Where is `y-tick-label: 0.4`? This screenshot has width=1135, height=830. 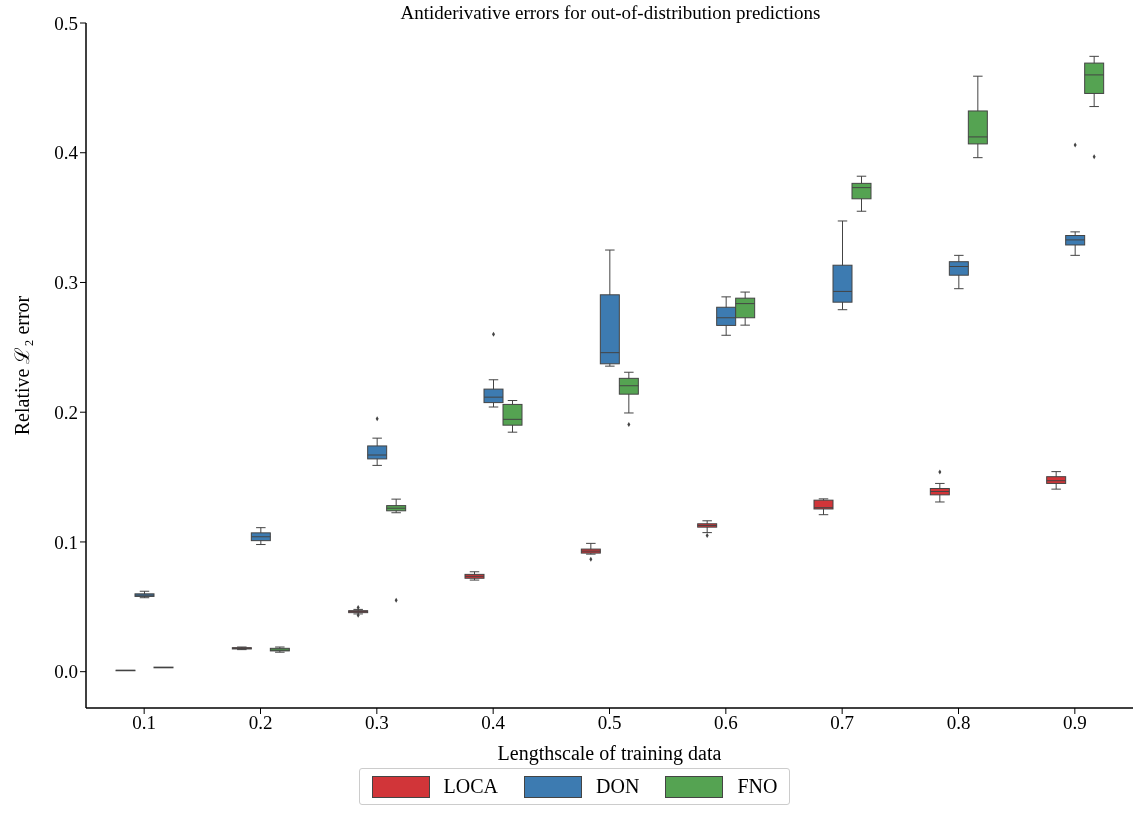
y-tick-label: 0.4 is located at coordinates (66, 153).